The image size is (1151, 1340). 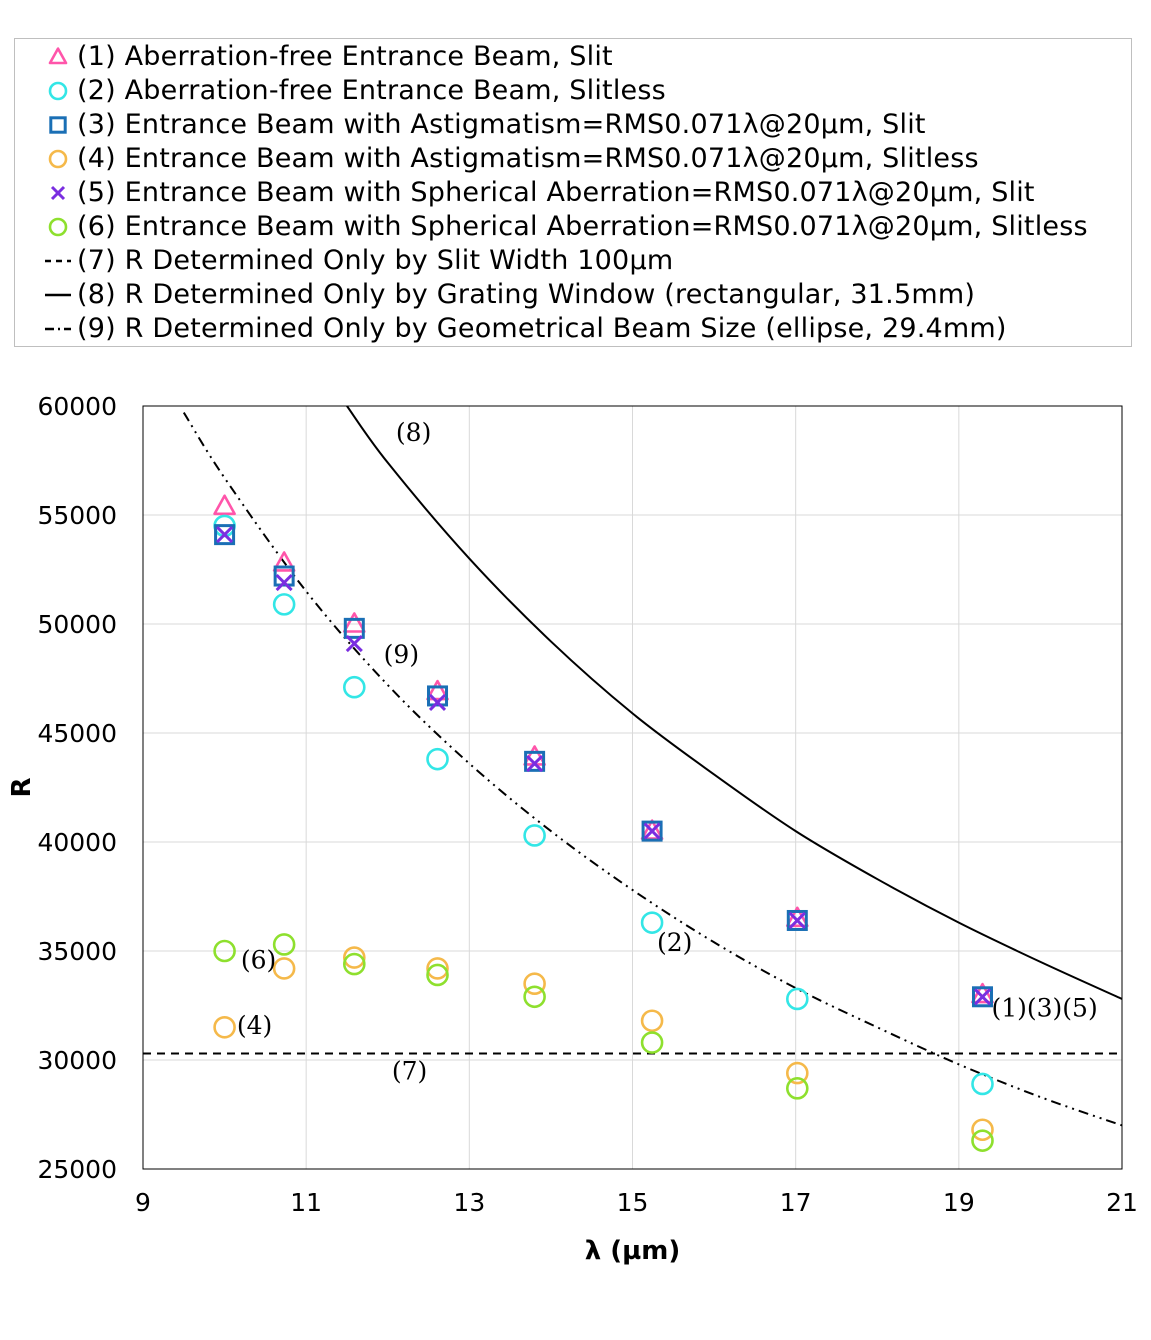 What do you see at coordinates (674, 942) in the screenshot?
I see `annotation-label: (2)` at bounding box center [674, 942].